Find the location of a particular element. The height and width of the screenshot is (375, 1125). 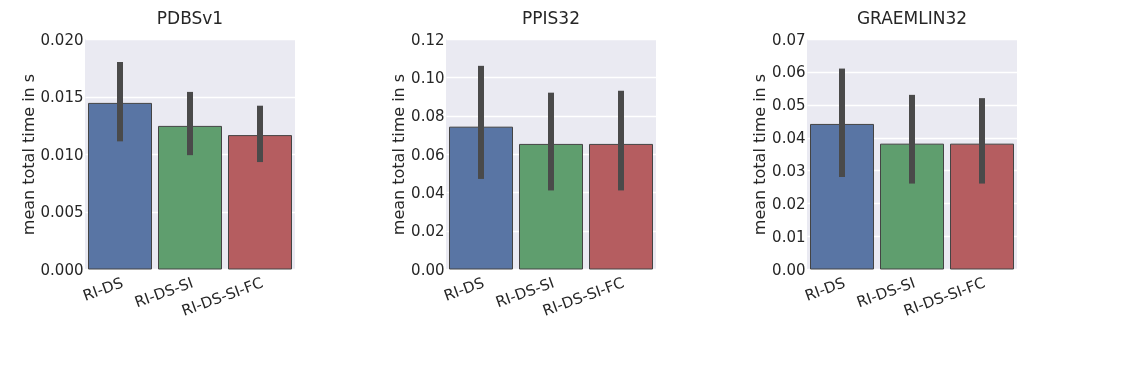

y-tick-label: 0.01 is located at coordinates (789, 236).